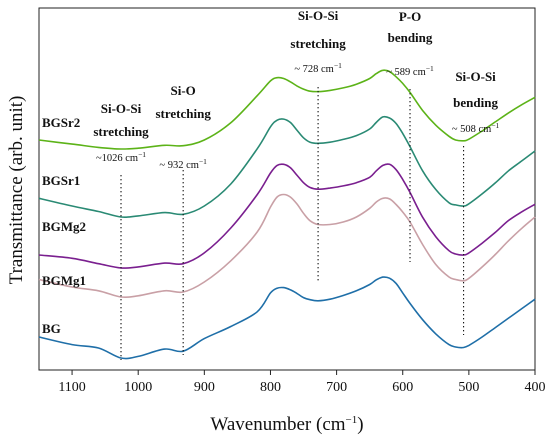 The image size is (550, 444). I want to click on annotation-title-1026-1: Si-O-Si, so click(121, 108).